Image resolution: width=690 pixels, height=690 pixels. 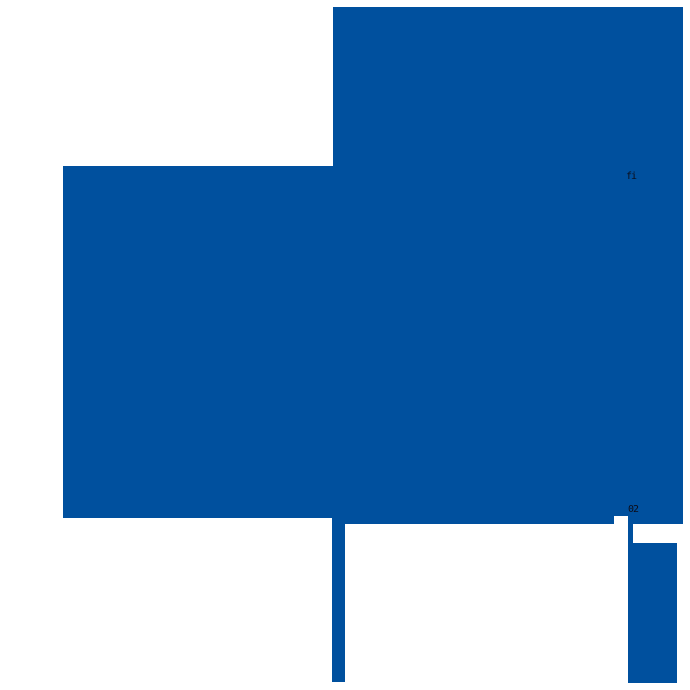 What do you see at coordinates (631, 176) in the screenshot?
I see `tiny-text-artifact-top: fi` at bounding box center [631, 176].